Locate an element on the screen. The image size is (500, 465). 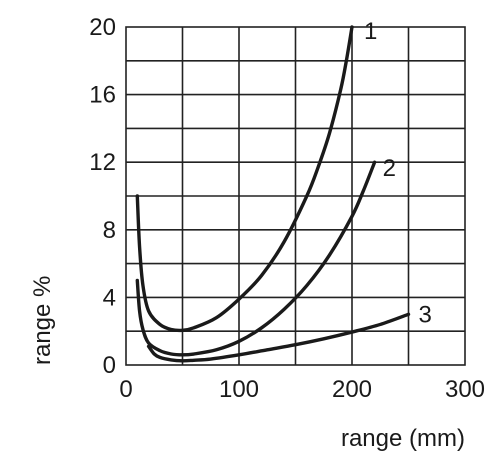
series-3-label: 3 is located at coordinates (425, 314).